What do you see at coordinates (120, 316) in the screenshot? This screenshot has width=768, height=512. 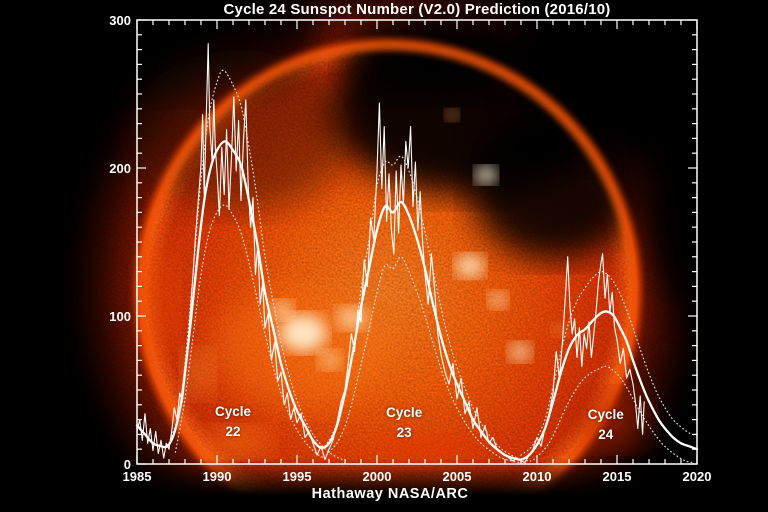 I see `y-tick-label: 100` at bounding box center [120, 316].